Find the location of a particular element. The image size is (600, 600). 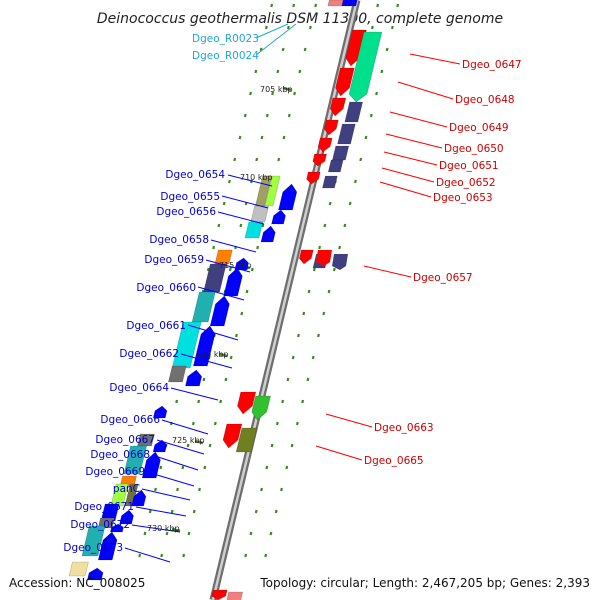

reverse-gene-label: Dgeo_0673 is located at coordinates (93, 548).